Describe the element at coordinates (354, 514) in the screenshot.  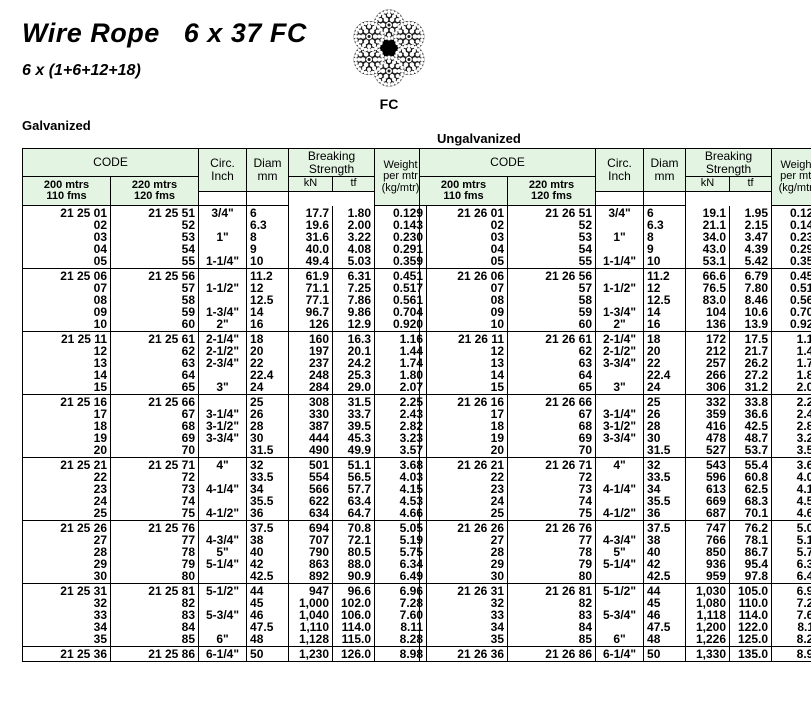
I see `cell-breaking-tf: 64.7` at that location.